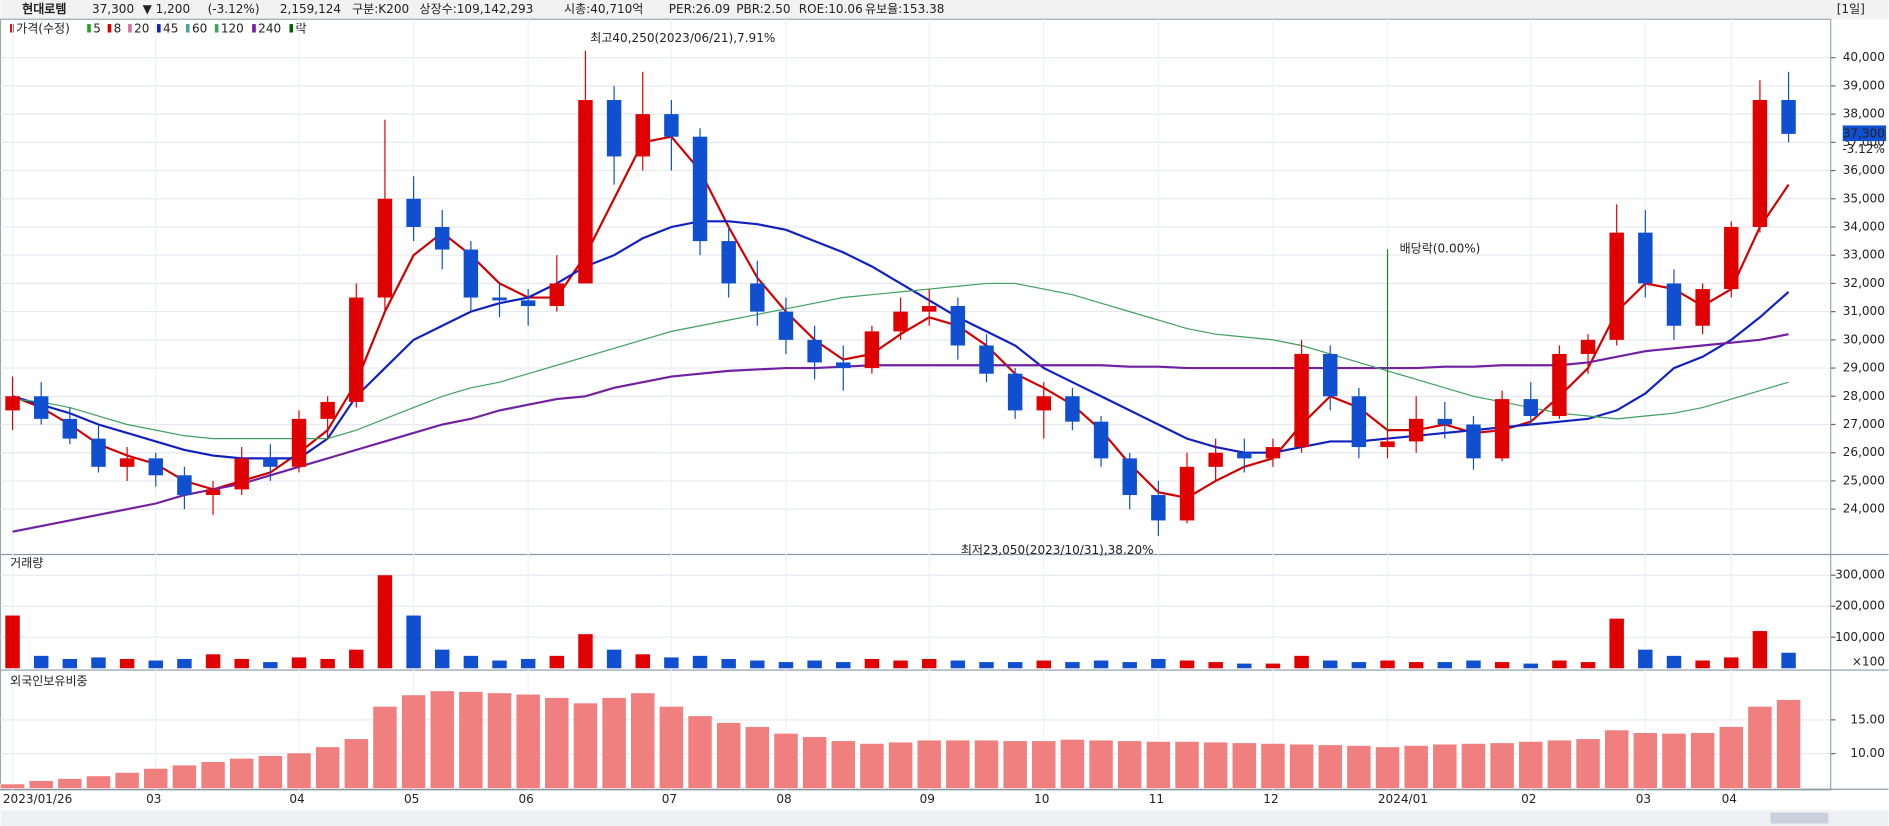  I want to click on price-tick-label: 38,000, so click(1864, 114).